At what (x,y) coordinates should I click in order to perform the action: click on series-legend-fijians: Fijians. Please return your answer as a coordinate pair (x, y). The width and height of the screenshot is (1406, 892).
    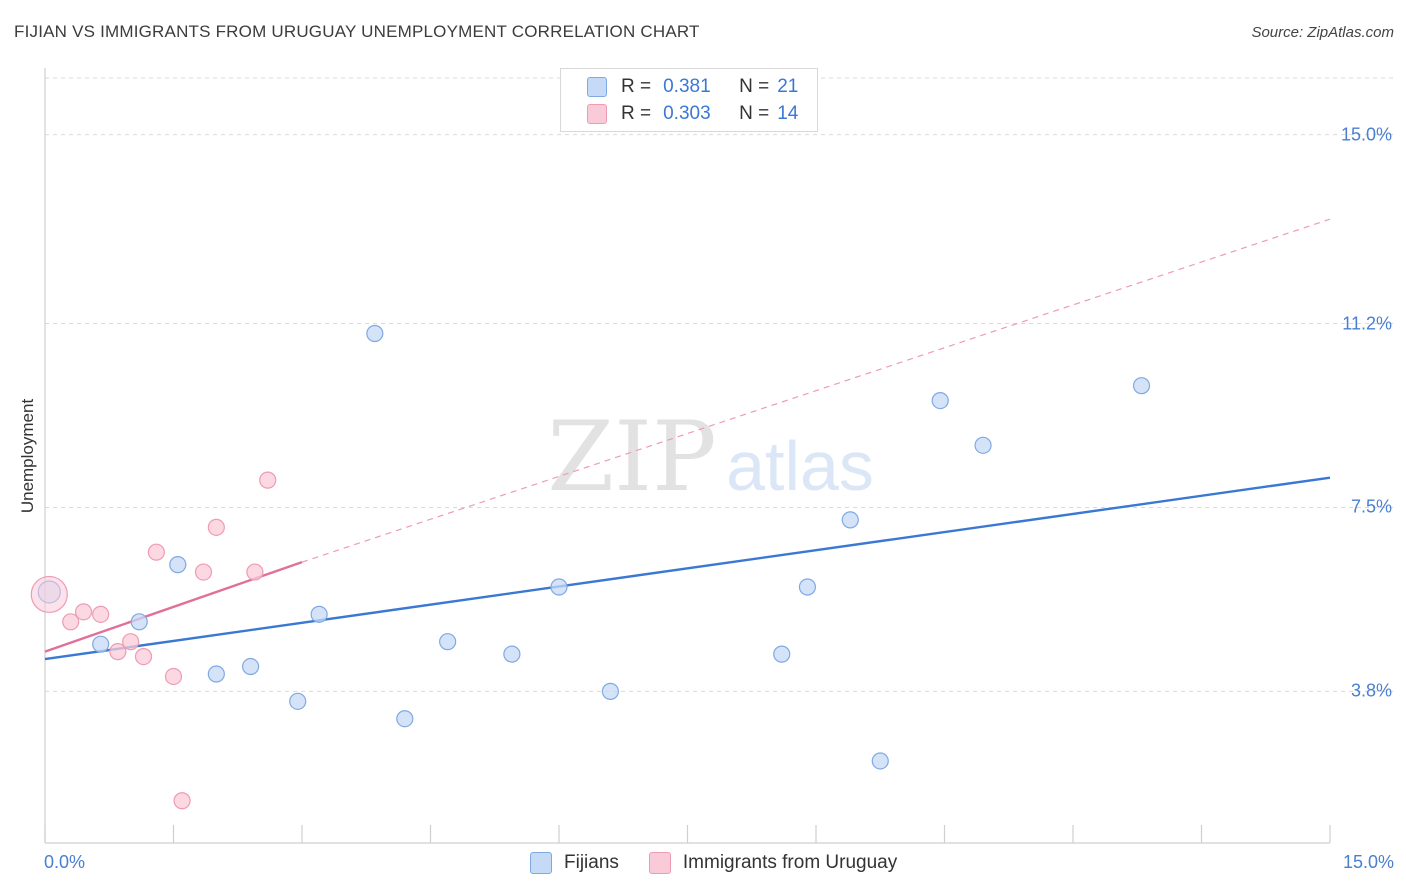
    Looking at the image, I should click on (574, 863).